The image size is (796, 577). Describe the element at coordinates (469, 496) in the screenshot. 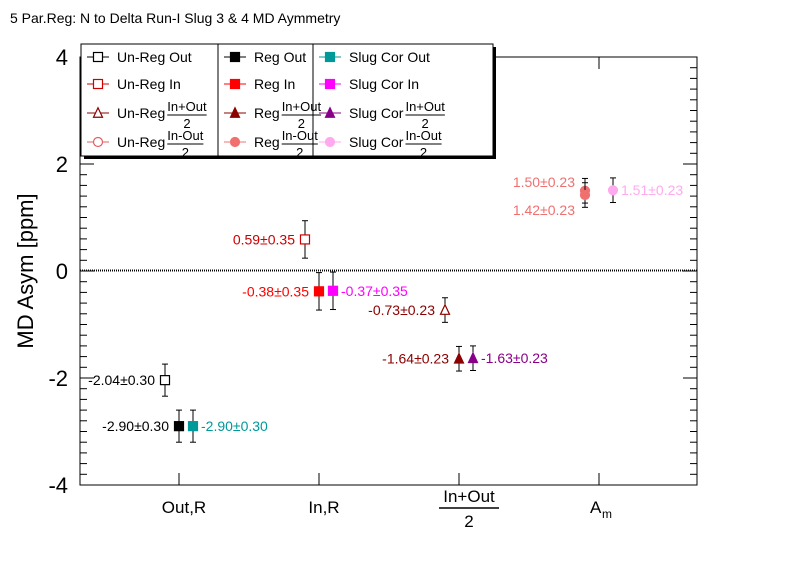

I see `x-tick-label-numerator: In+Out` at that location.